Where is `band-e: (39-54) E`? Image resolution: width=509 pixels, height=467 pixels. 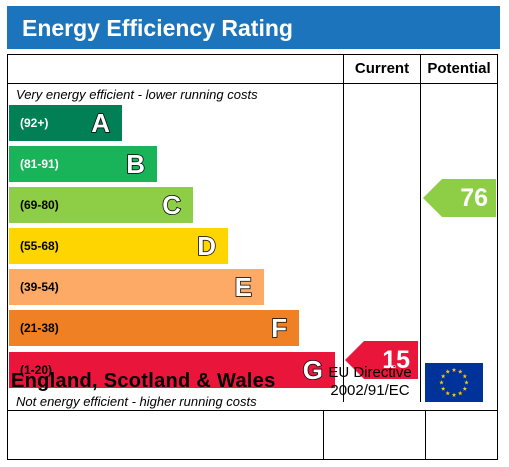
band-e: (39-54) E is located at coordinates (136, 287).